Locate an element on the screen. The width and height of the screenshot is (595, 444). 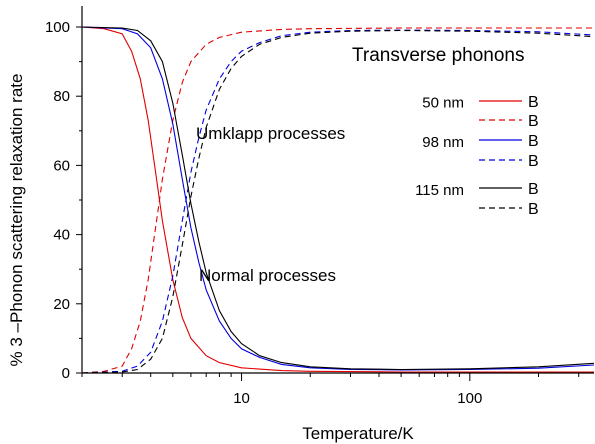
legend-label-115nm: 115 nm is located at coordinates (439, 190).